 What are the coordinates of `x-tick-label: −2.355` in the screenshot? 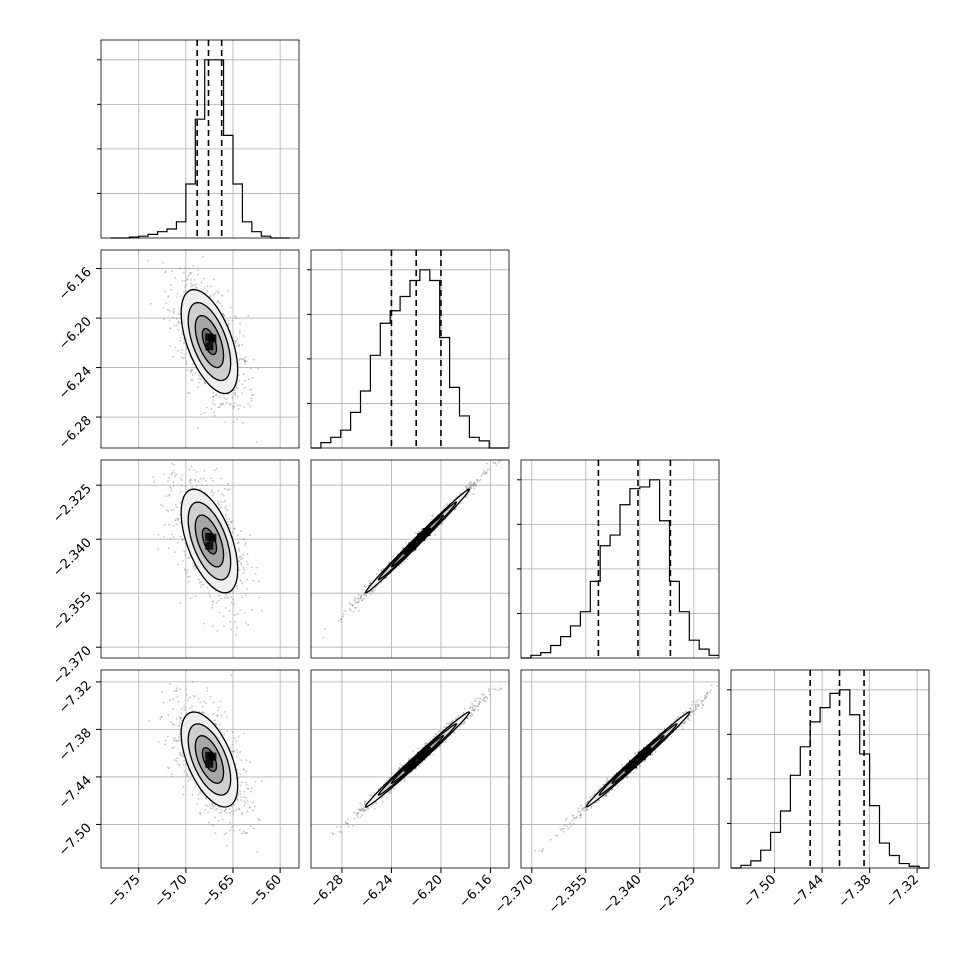 It's located at (568, 894).